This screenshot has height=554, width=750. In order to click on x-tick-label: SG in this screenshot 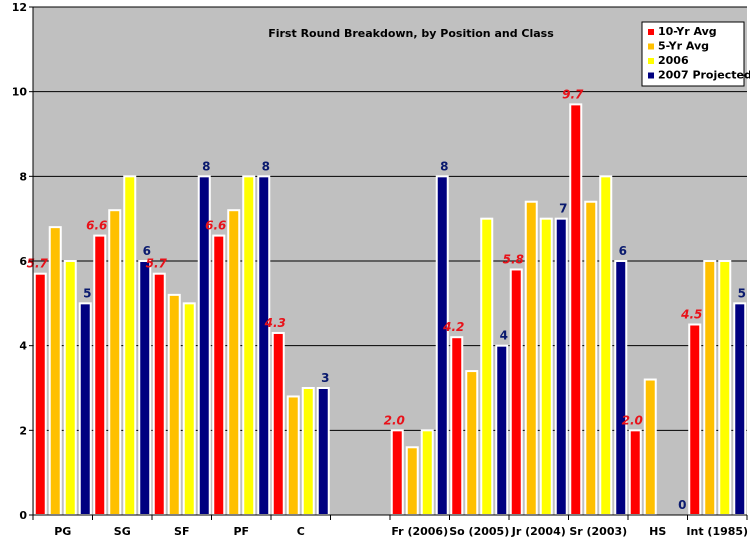, I will do `click(122, 531)`.